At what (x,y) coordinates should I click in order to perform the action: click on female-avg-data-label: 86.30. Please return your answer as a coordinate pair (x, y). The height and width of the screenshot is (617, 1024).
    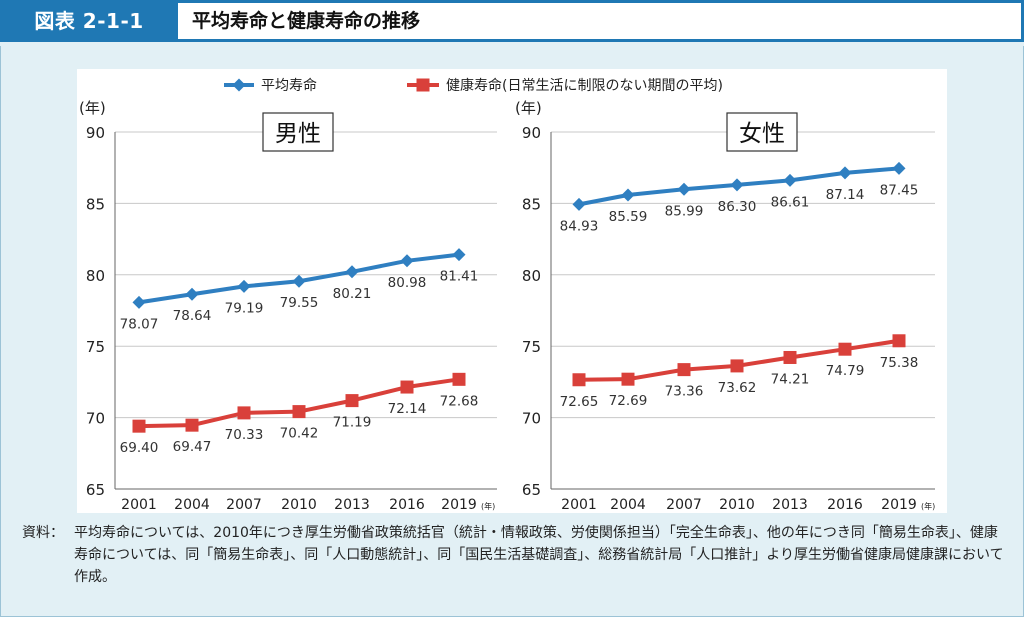
    Looking at the image, I should click on (737, 207).